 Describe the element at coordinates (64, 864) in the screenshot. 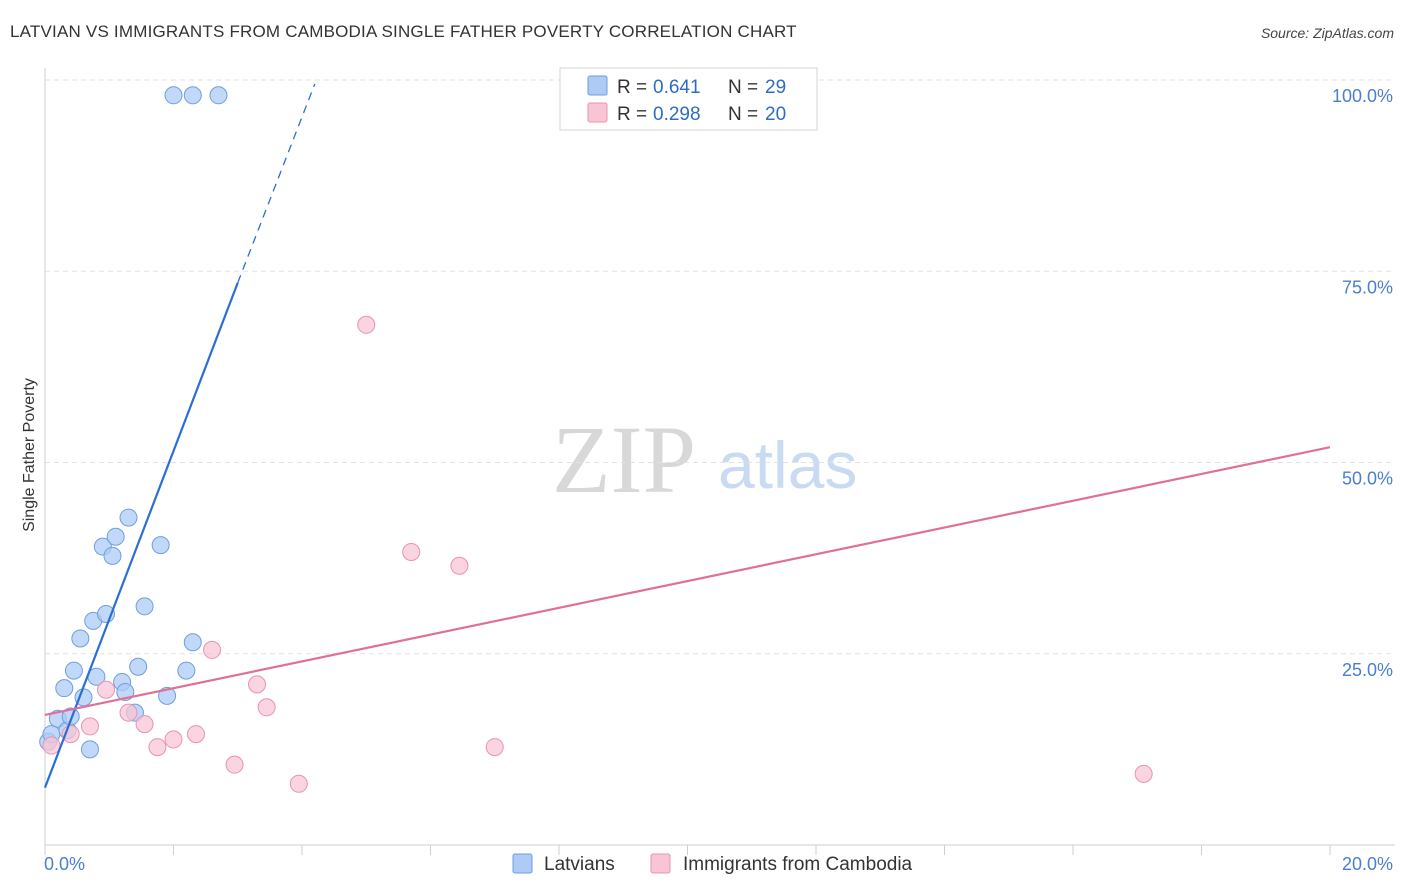

I see `x-tick-label-min: 0.0%` at that location.